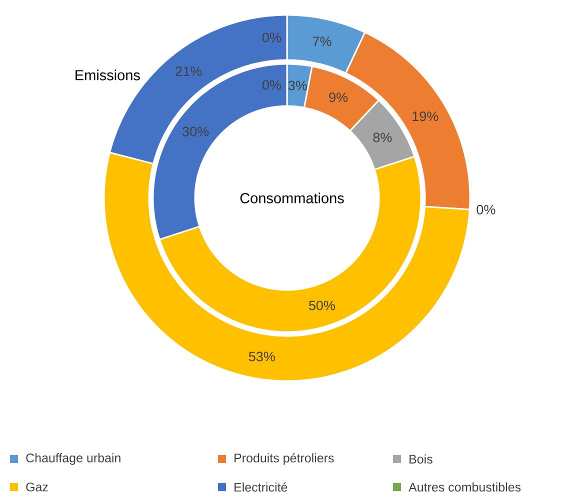 This screenshot has height=496, width=572. I want to click on data-label: 8%, so click(382, 137).